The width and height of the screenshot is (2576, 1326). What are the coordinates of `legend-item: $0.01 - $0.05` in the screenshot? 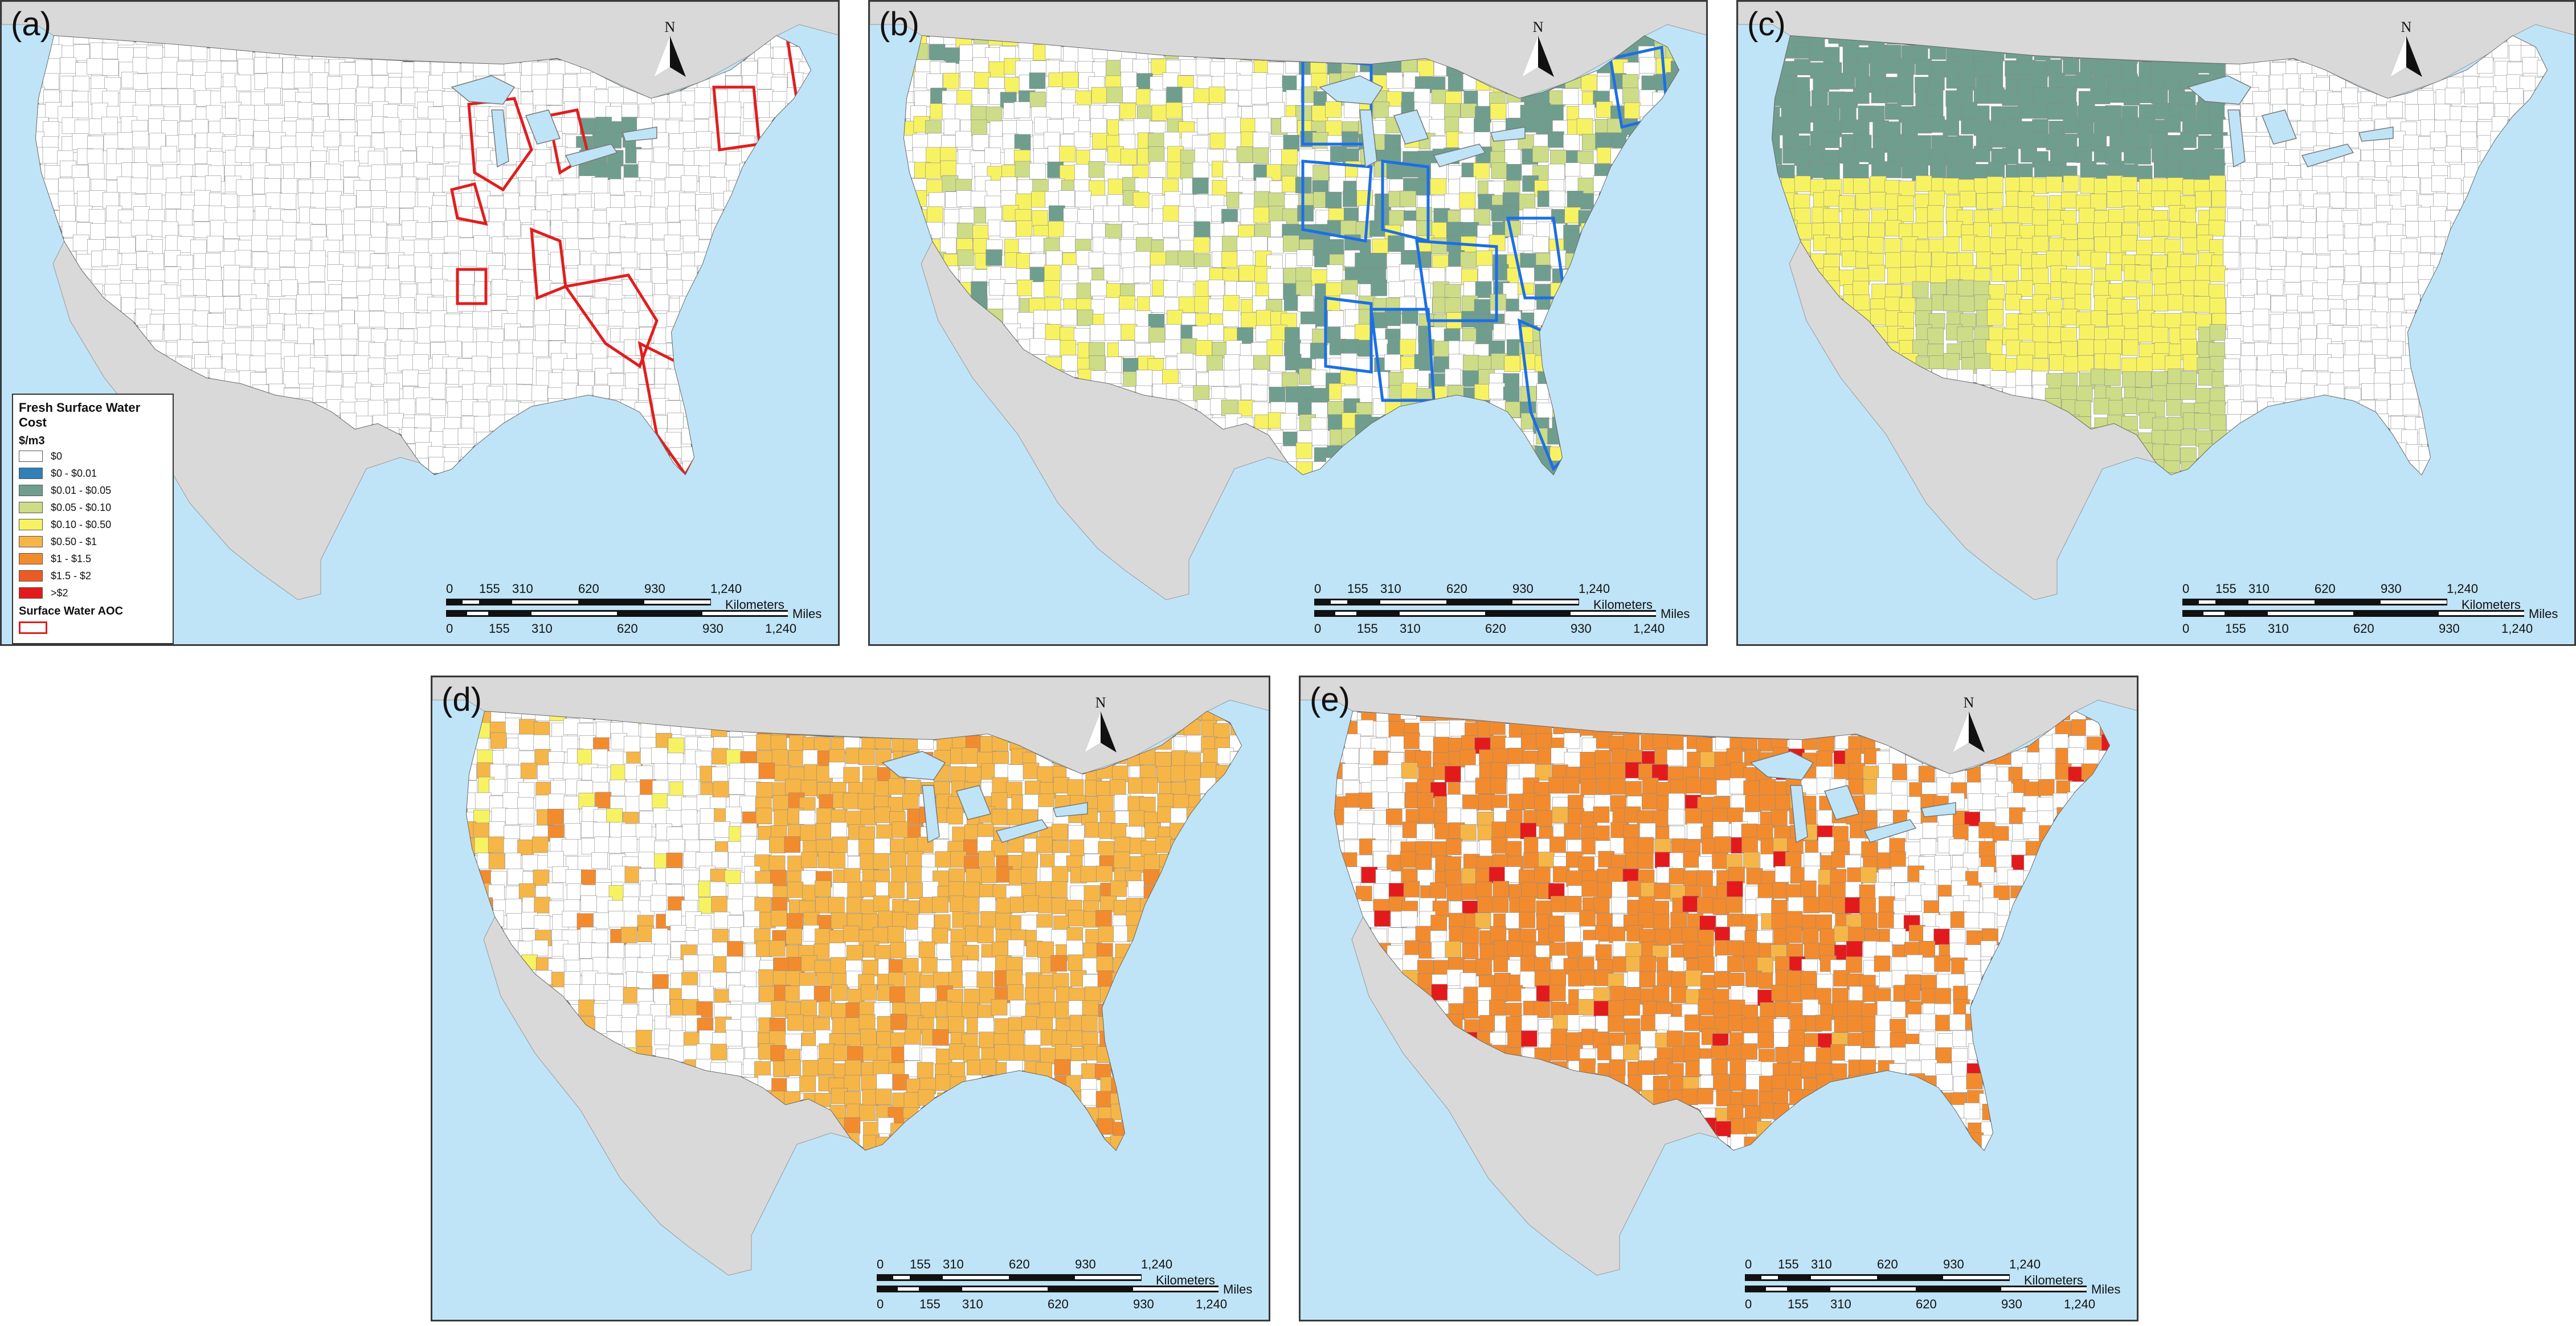 It's located at (93, 490).